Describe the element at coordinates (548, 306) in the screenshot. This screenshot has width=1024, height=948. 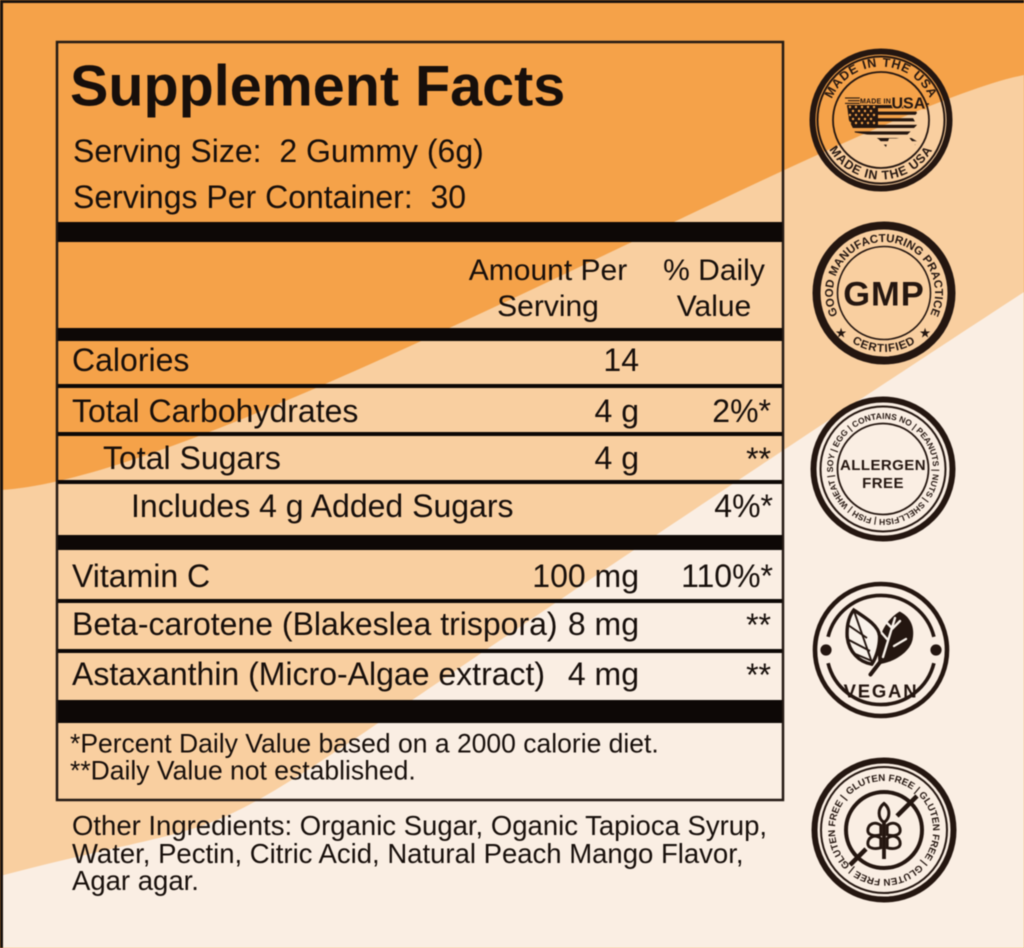
I see `svg-text: Serving` at that location.